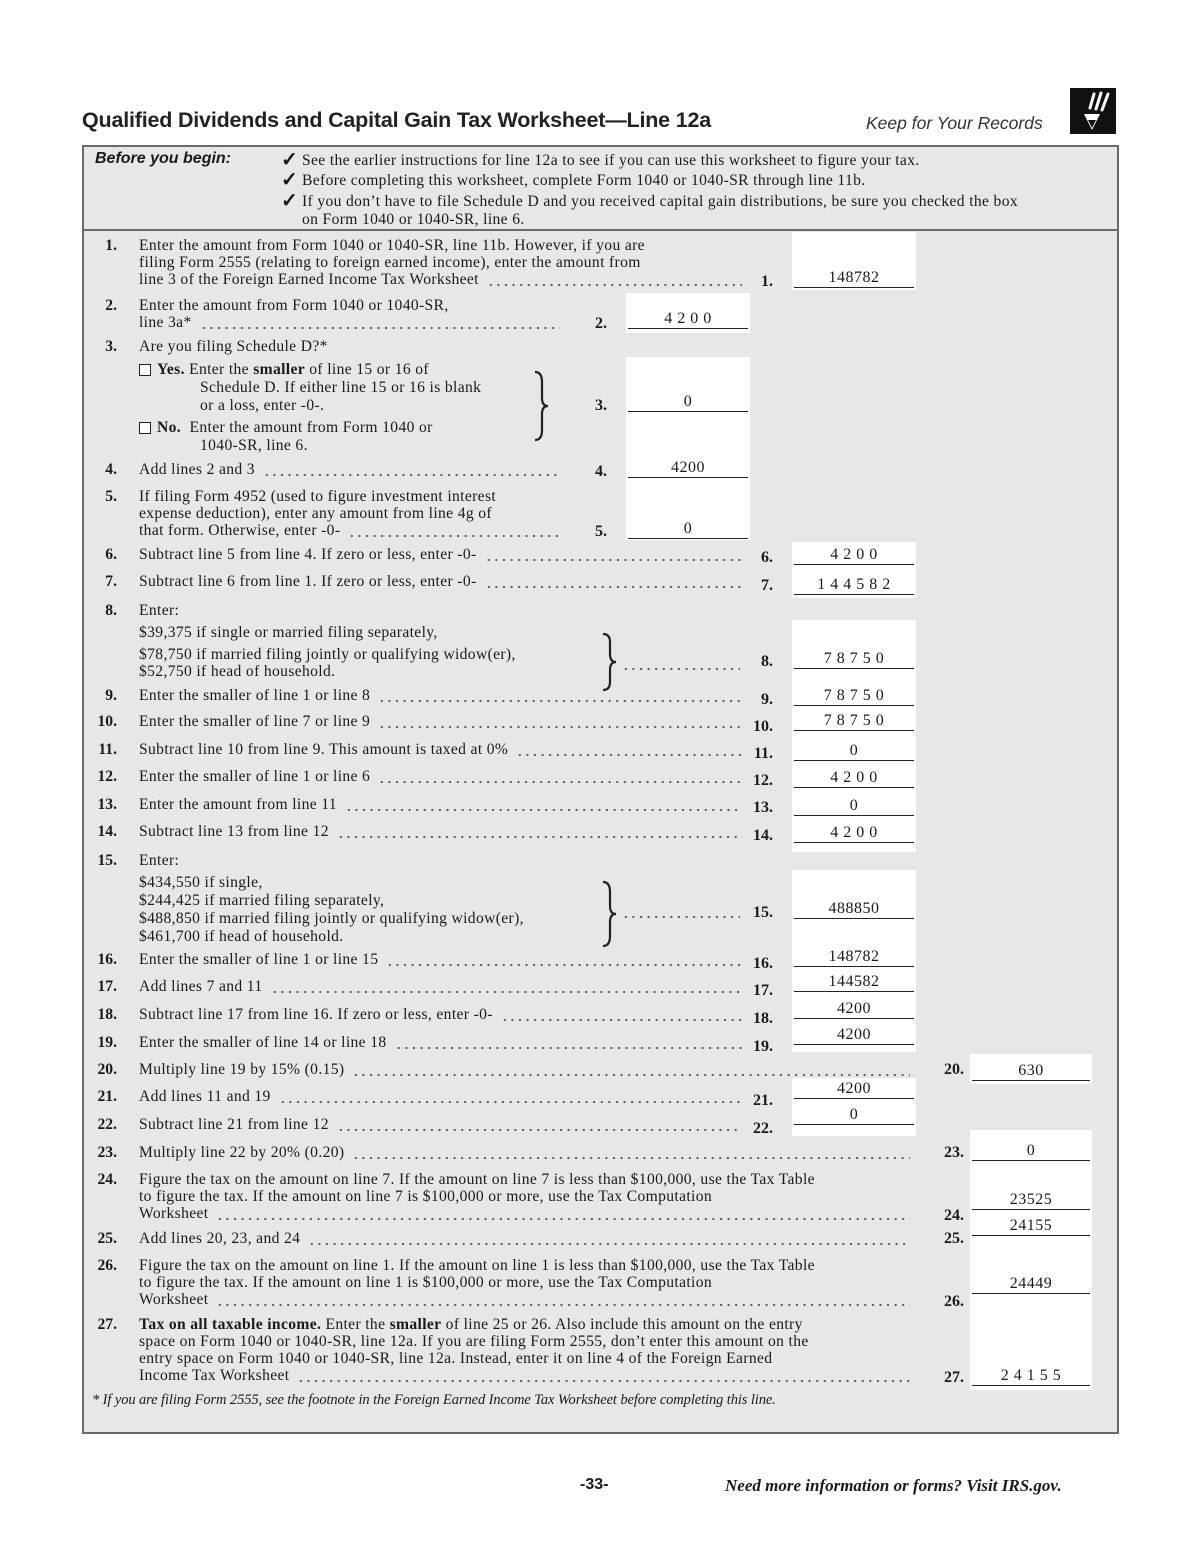 The image size is (1200, 1553). I want to click on line-text: Enter the smaller of line 14 or line 18, so click(440, 1042).